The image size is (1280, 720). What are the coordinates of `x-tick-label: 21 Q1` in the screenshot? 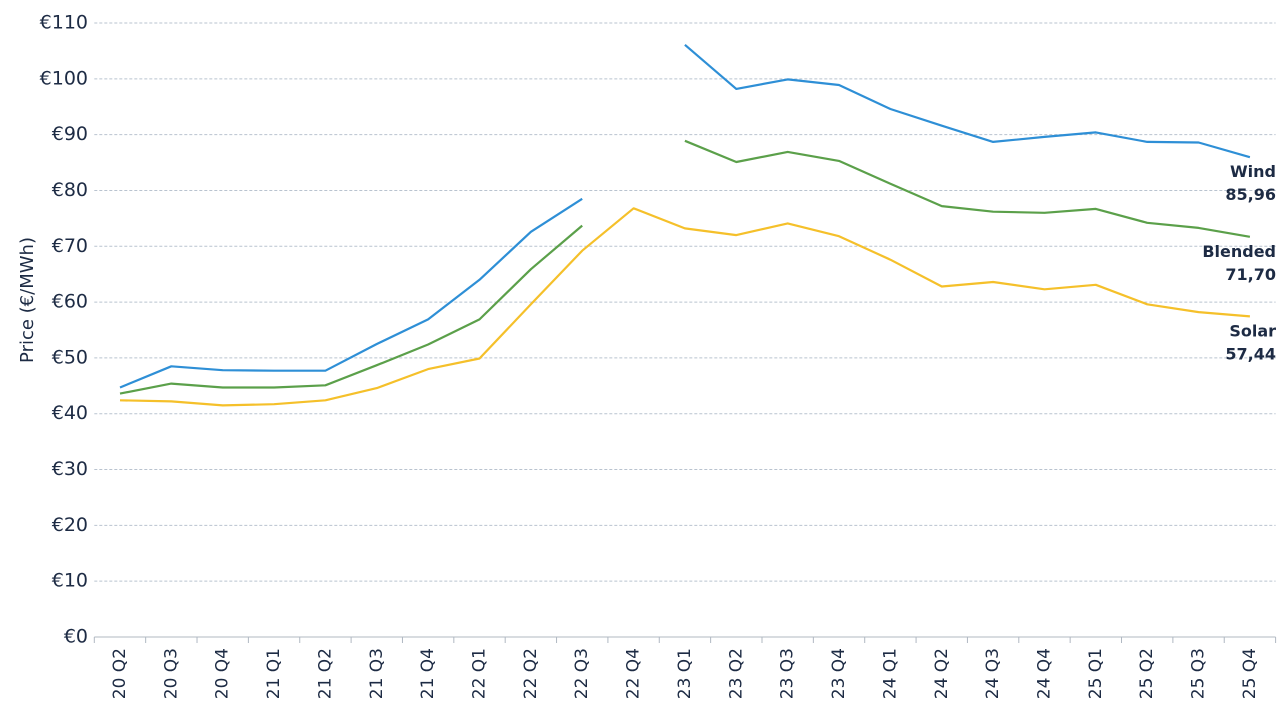 It's located at (274, 673).